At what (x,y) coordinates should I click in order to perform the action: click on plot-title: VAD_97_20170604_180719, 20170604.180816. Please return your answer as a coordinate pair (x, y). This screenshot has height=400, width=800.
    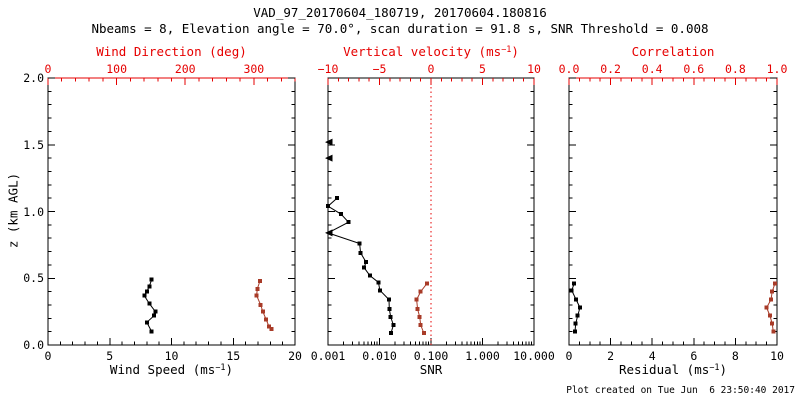
    Looking at the image, I should click on (400, 12).